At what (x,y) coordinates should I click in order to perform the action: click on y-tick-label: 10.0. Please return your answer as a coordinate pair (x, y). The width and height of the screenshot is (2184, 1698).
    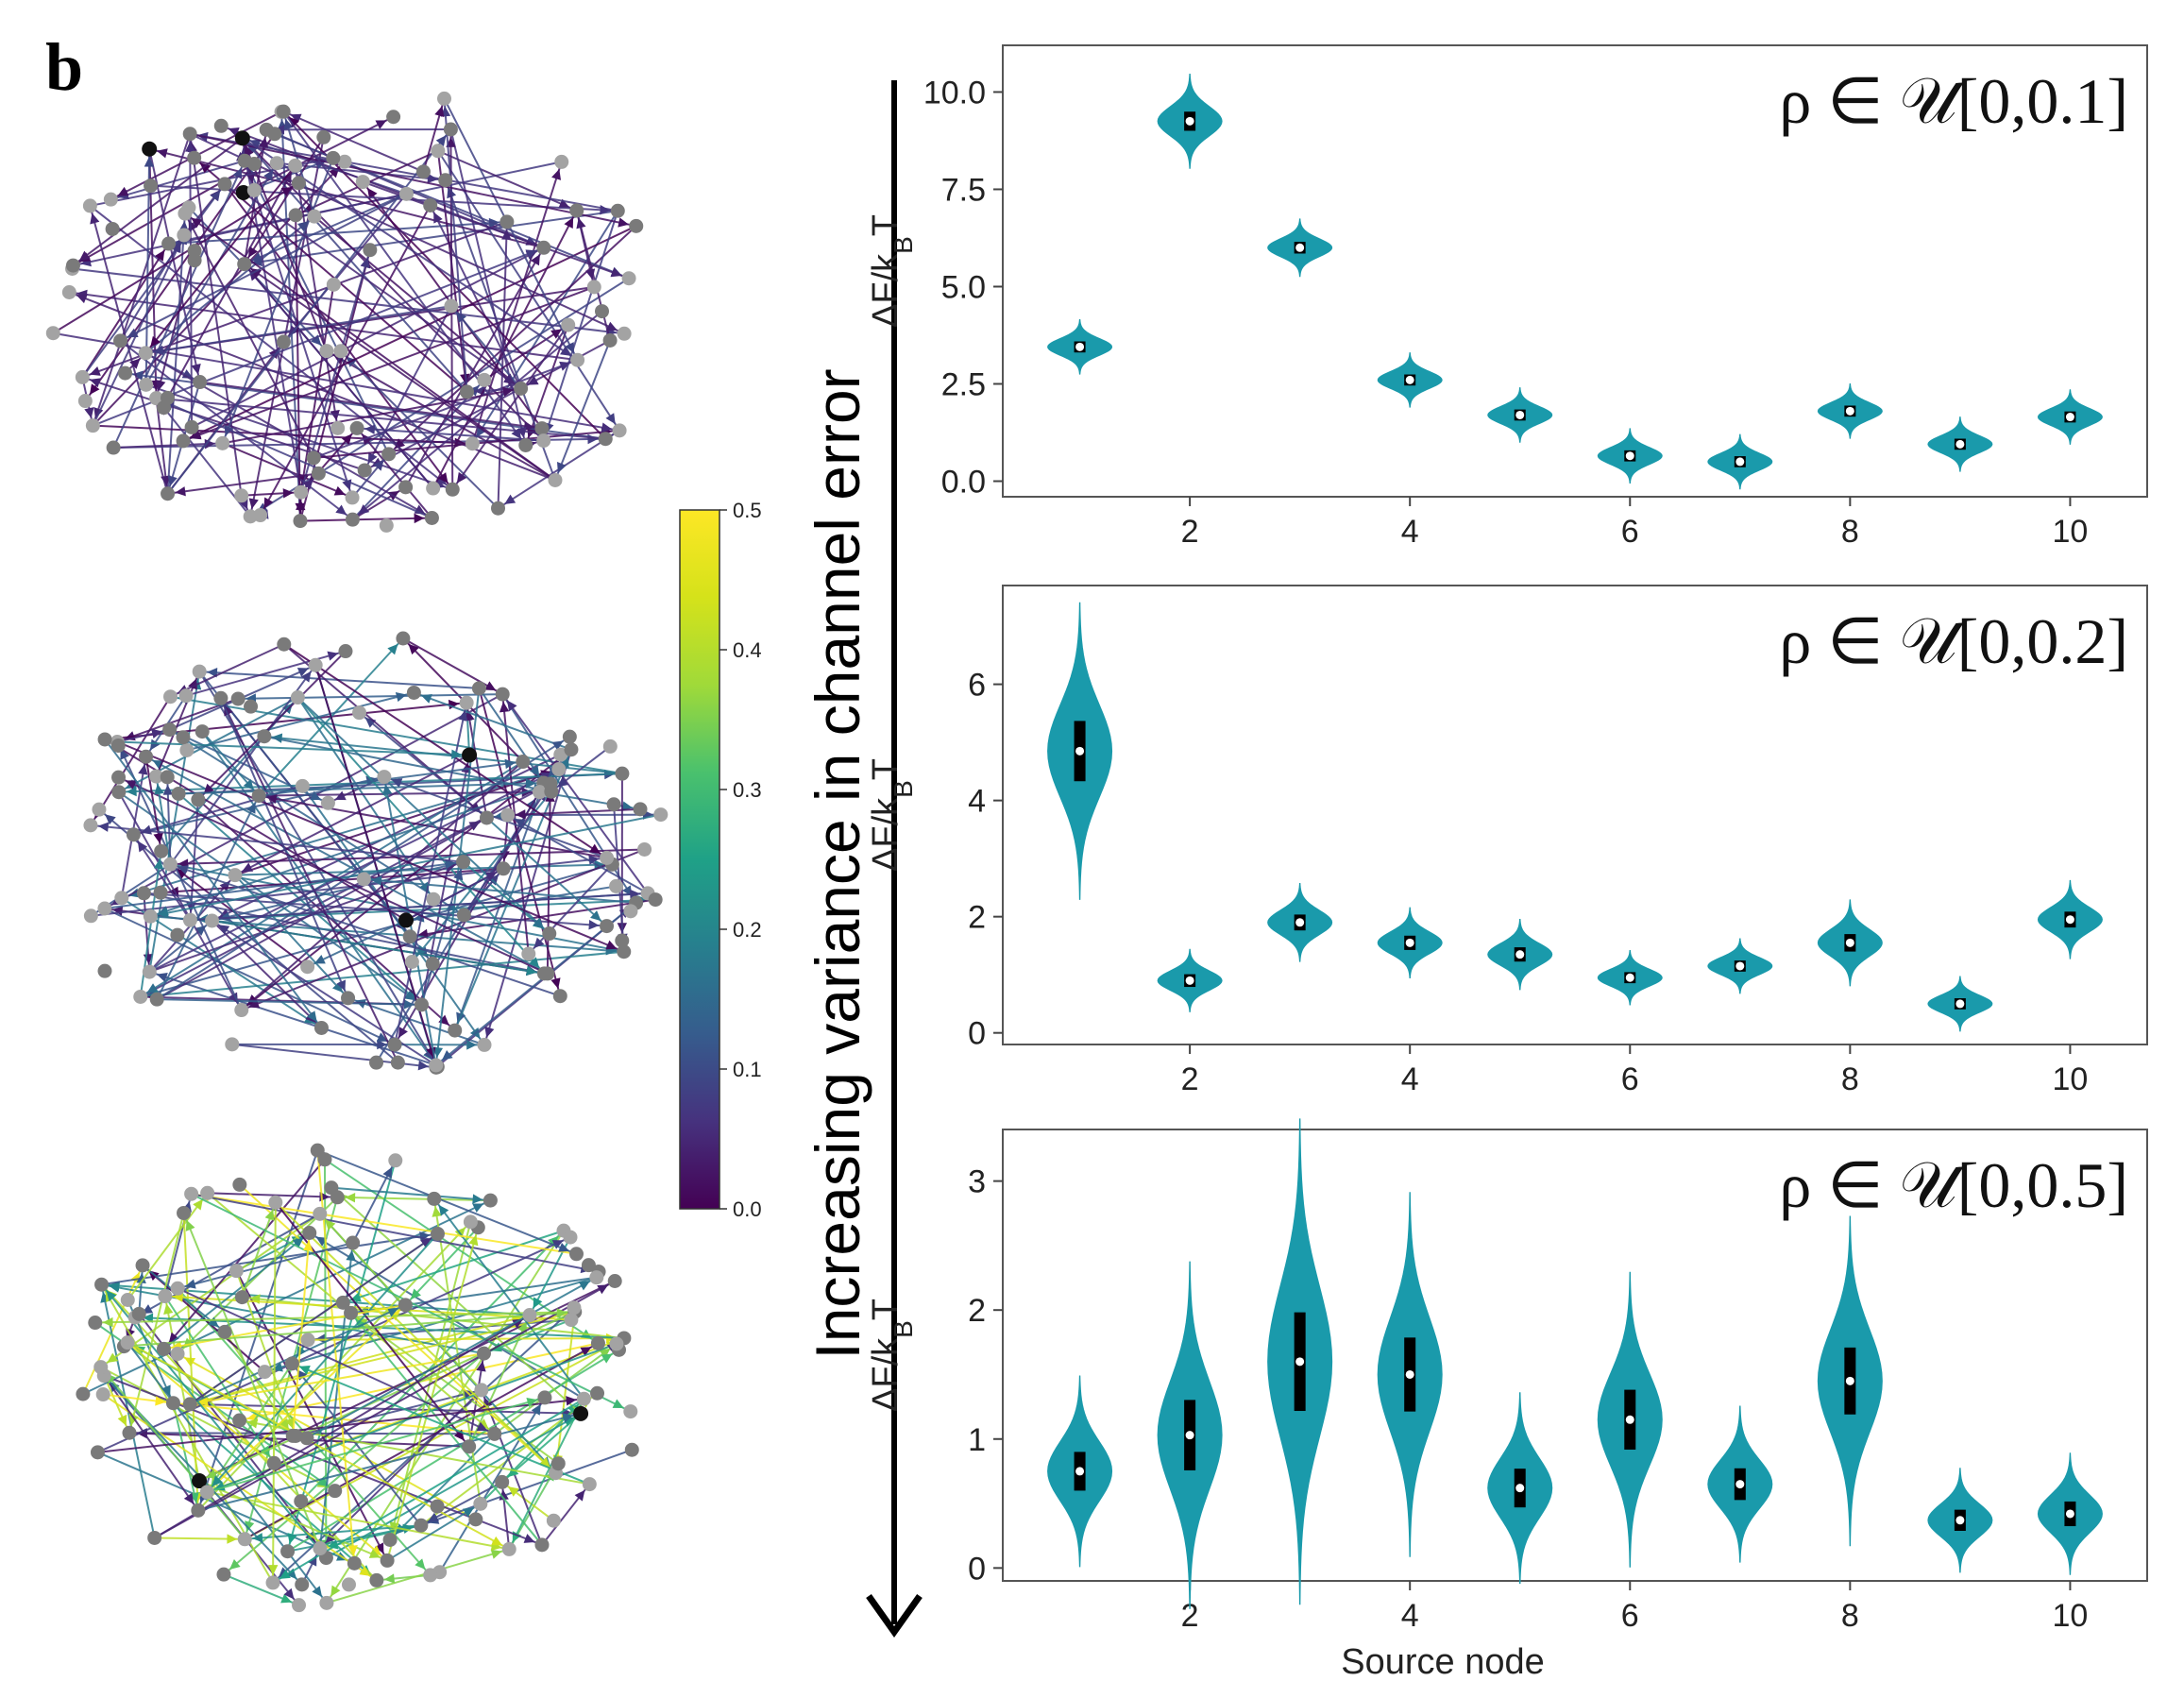
    Looking at the image, I should click on (954, 92).